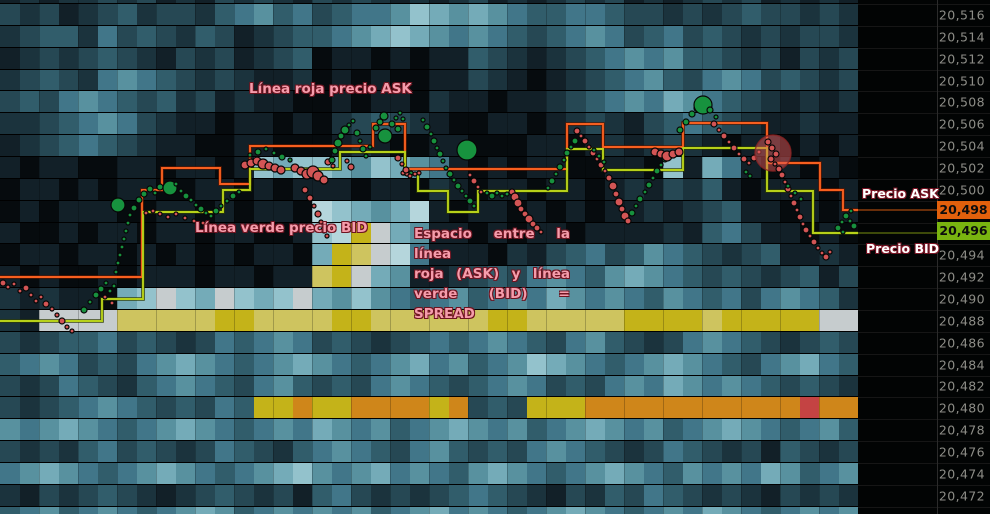 Image resolution: width=990 pixels, height=514 pixels. I want to click on price-axis-label: 20,482, so click(961, 386).